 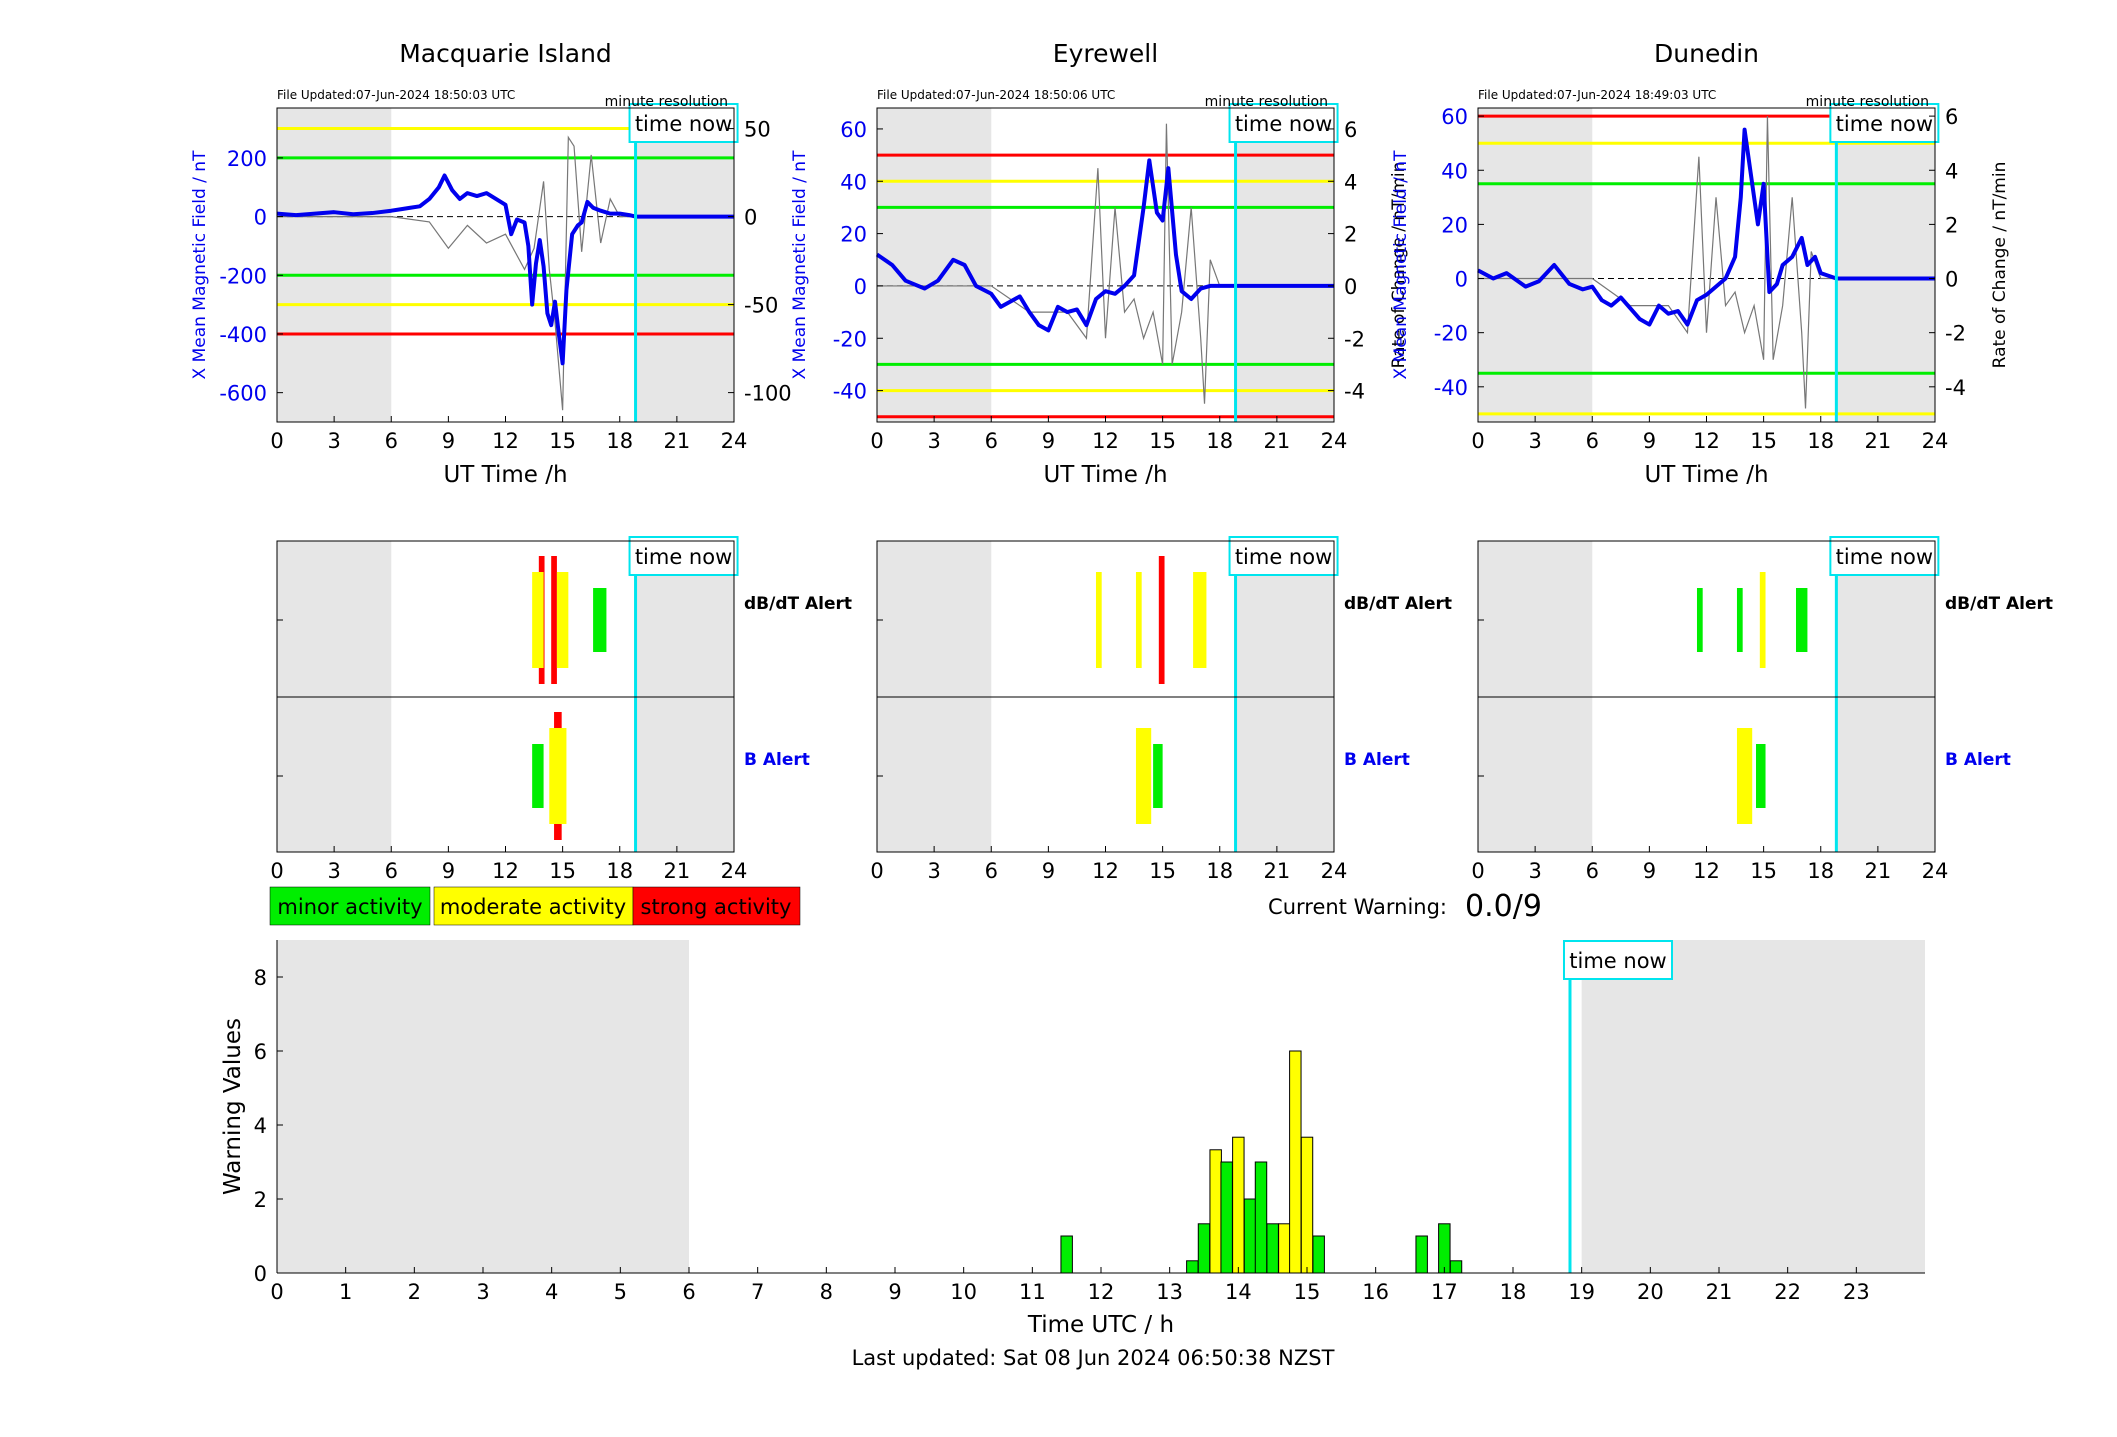 I want to click on x-axis-label: UT Time /h, so click(x=1706, y=475).